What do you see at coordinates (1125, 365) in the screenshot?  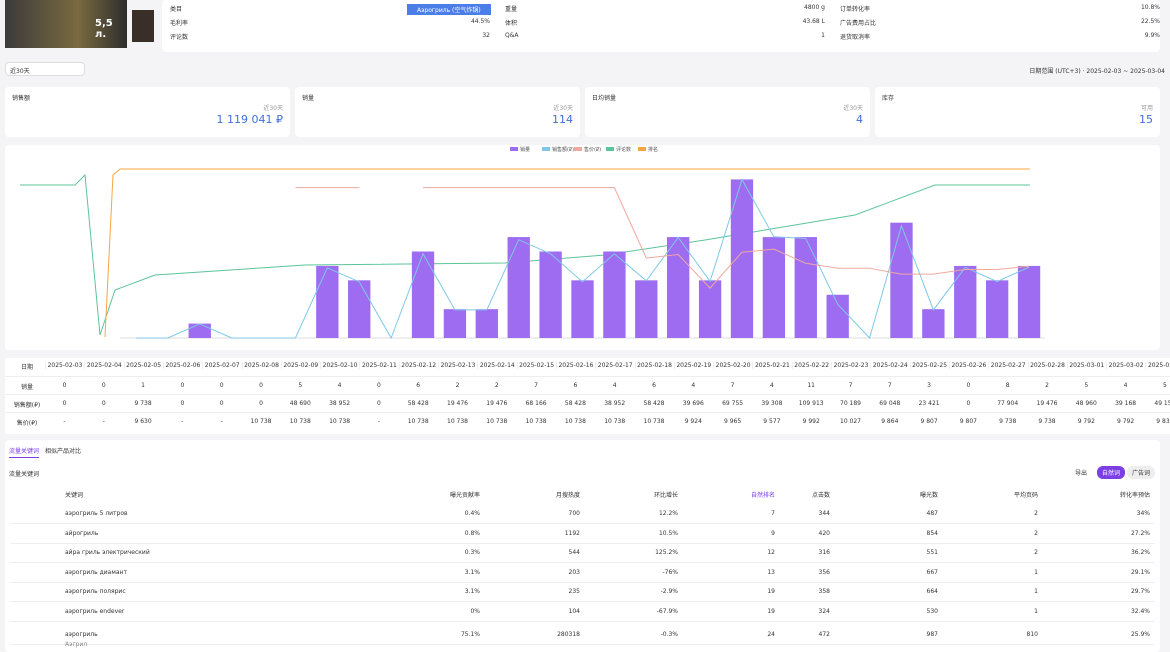 I see `date-cell: 2025-03-02` at bounding box center [1125, 365].